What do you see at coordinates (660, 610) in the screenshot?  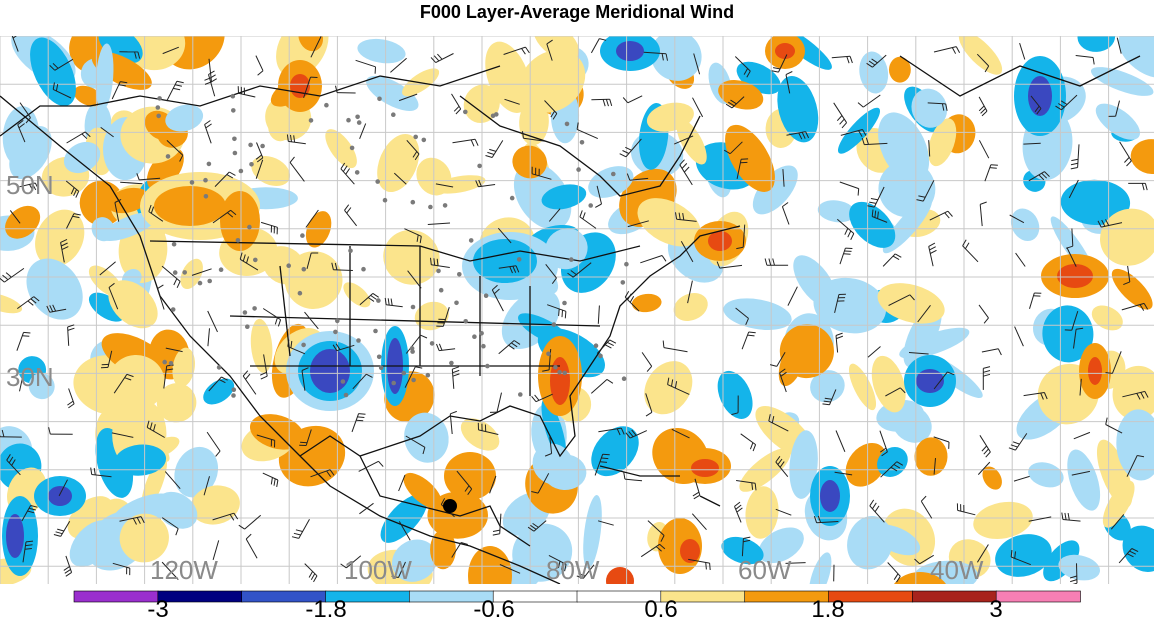 I see `colorbar-tick: 0.6` at bounding box center [660, 610].